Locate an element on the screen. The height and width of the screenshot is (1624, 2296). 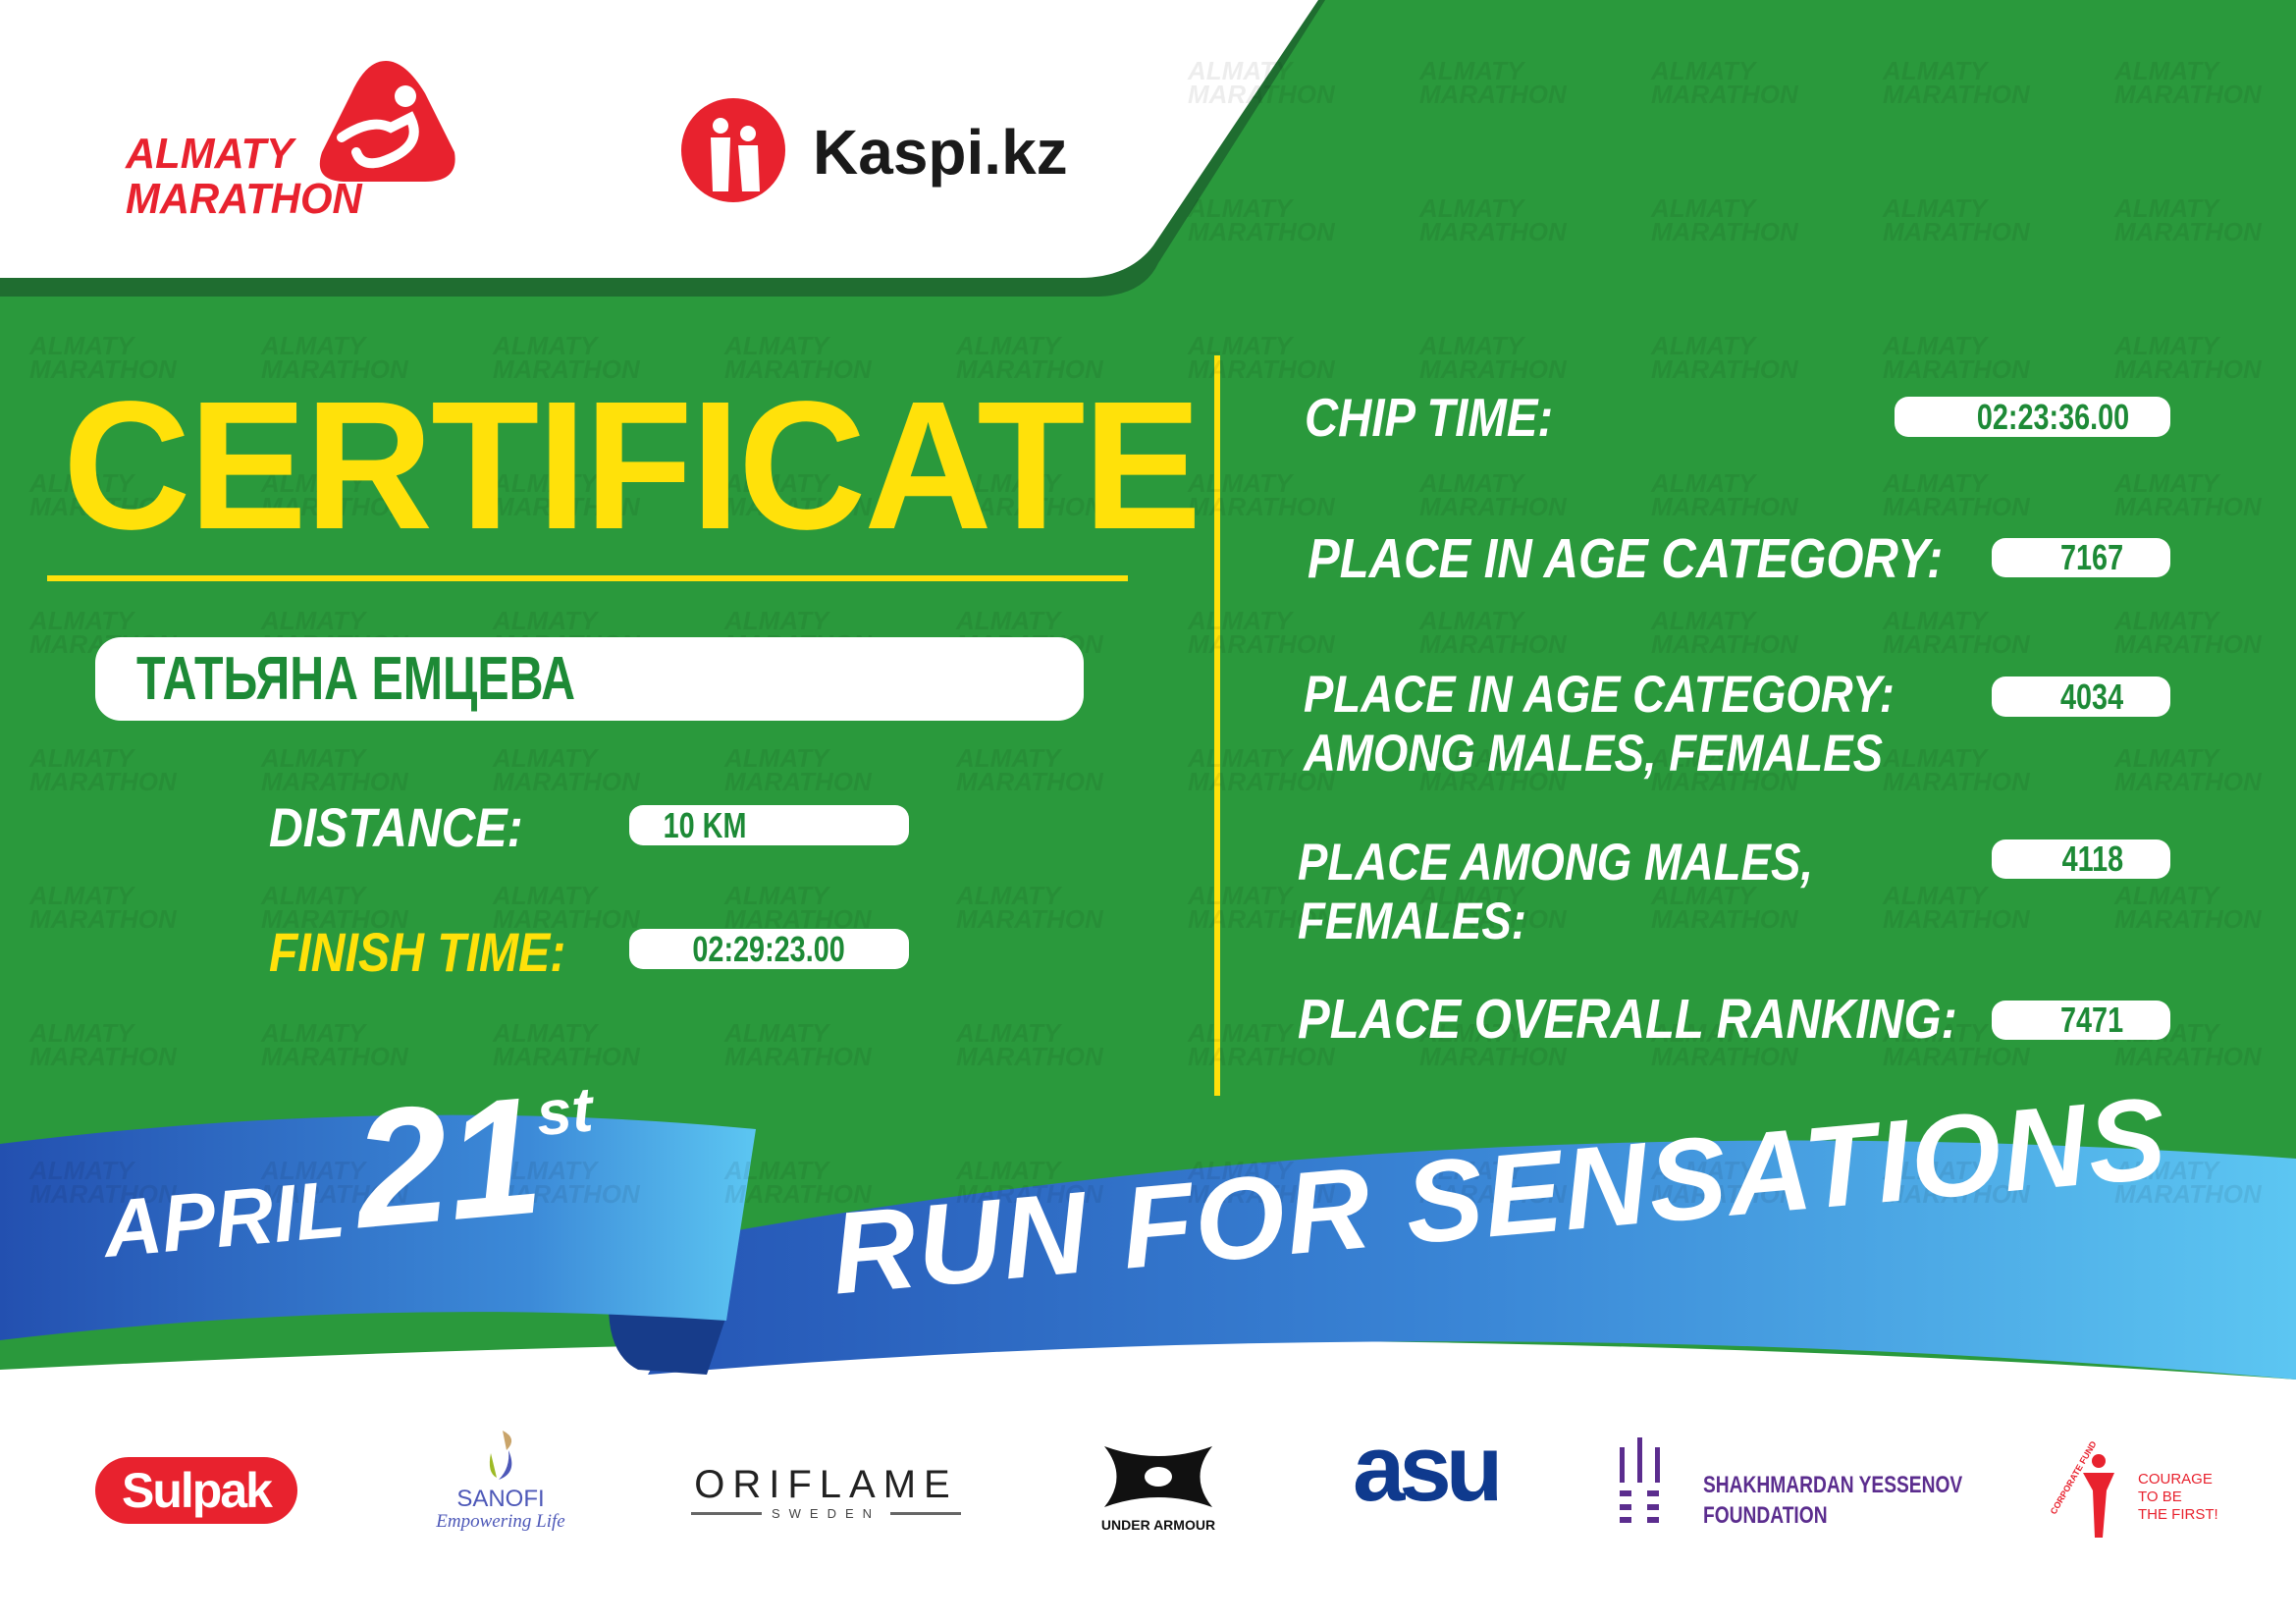
overall-label: PLACE OVERALL RANKING: is located at coordinates (1627, 1019).